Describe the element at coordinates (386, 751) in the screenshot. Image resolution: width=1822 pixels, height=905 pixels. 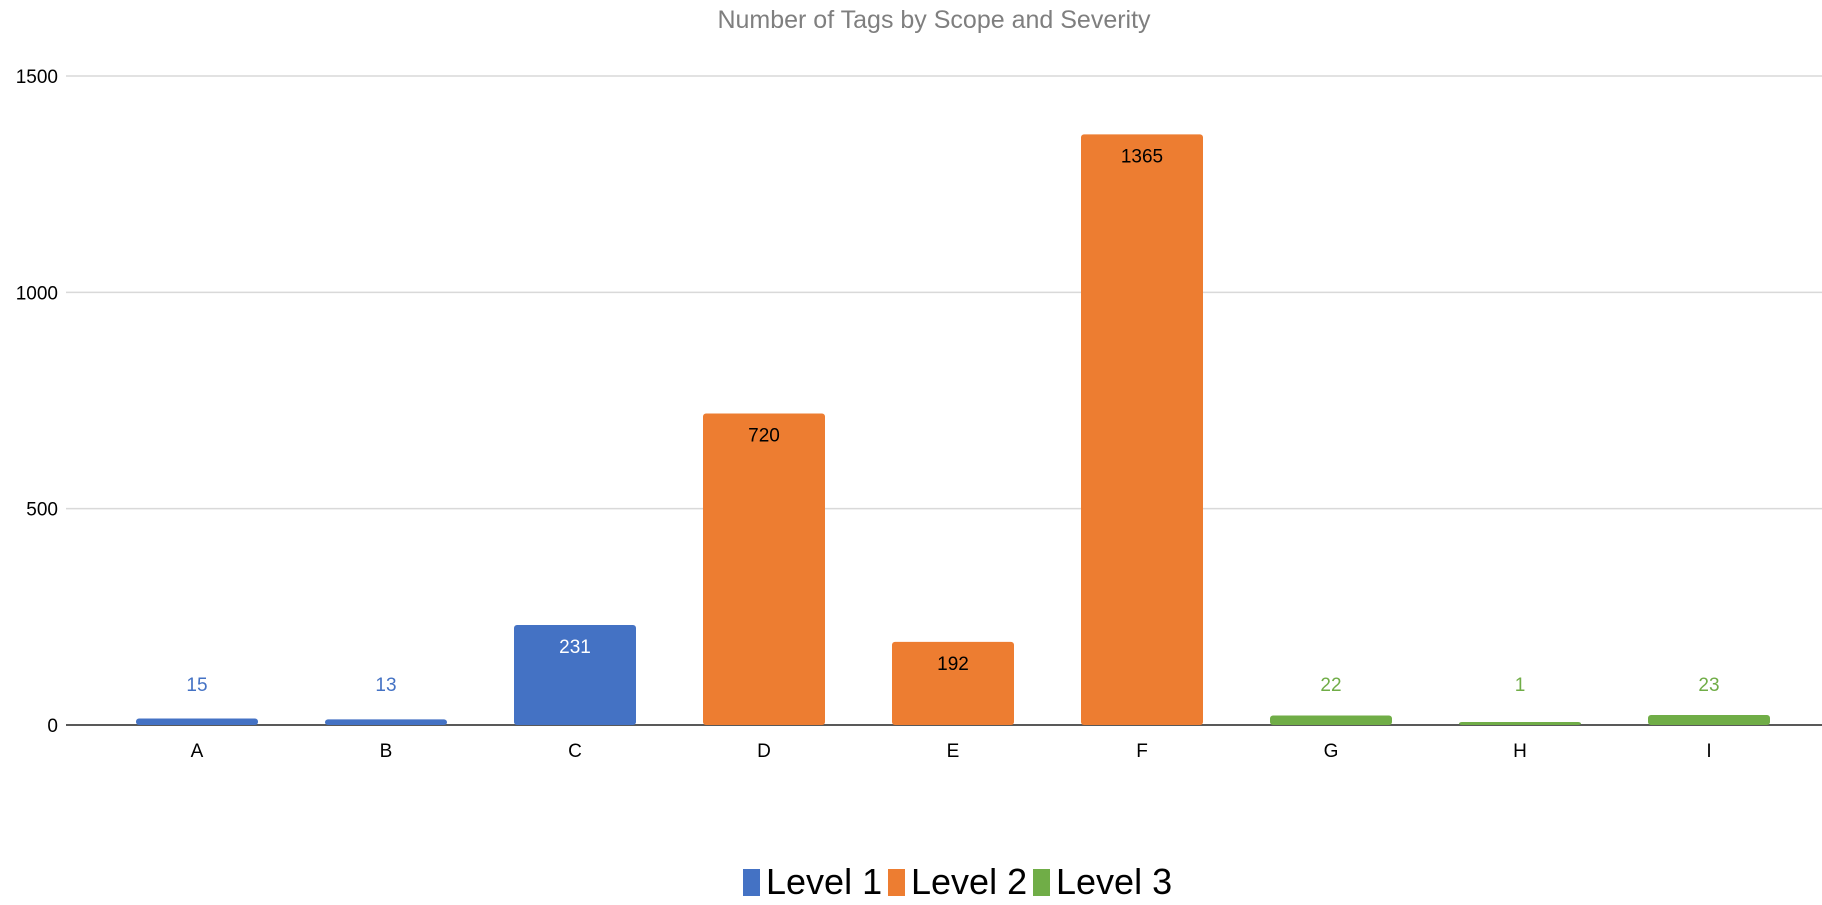
I see `x-tick-label: B` at that location.